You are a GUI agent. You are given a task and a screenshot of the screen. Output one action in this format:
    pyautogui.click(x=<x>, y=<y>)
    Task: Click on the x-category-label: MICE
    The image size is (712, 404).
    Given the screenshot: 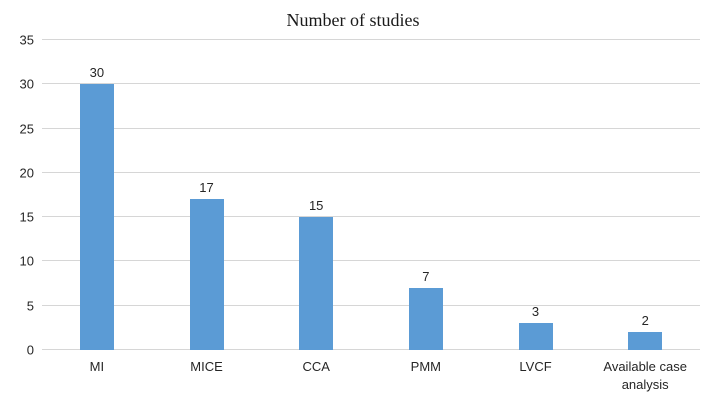 What is the action you would take?
    pyautogui.click(x=206, y=366)
    